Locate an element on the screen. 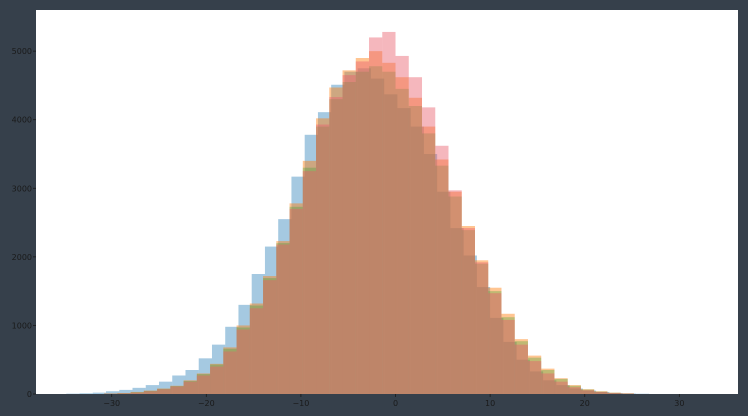  x-tick-label: 0 is located at coordinates (395, 403).